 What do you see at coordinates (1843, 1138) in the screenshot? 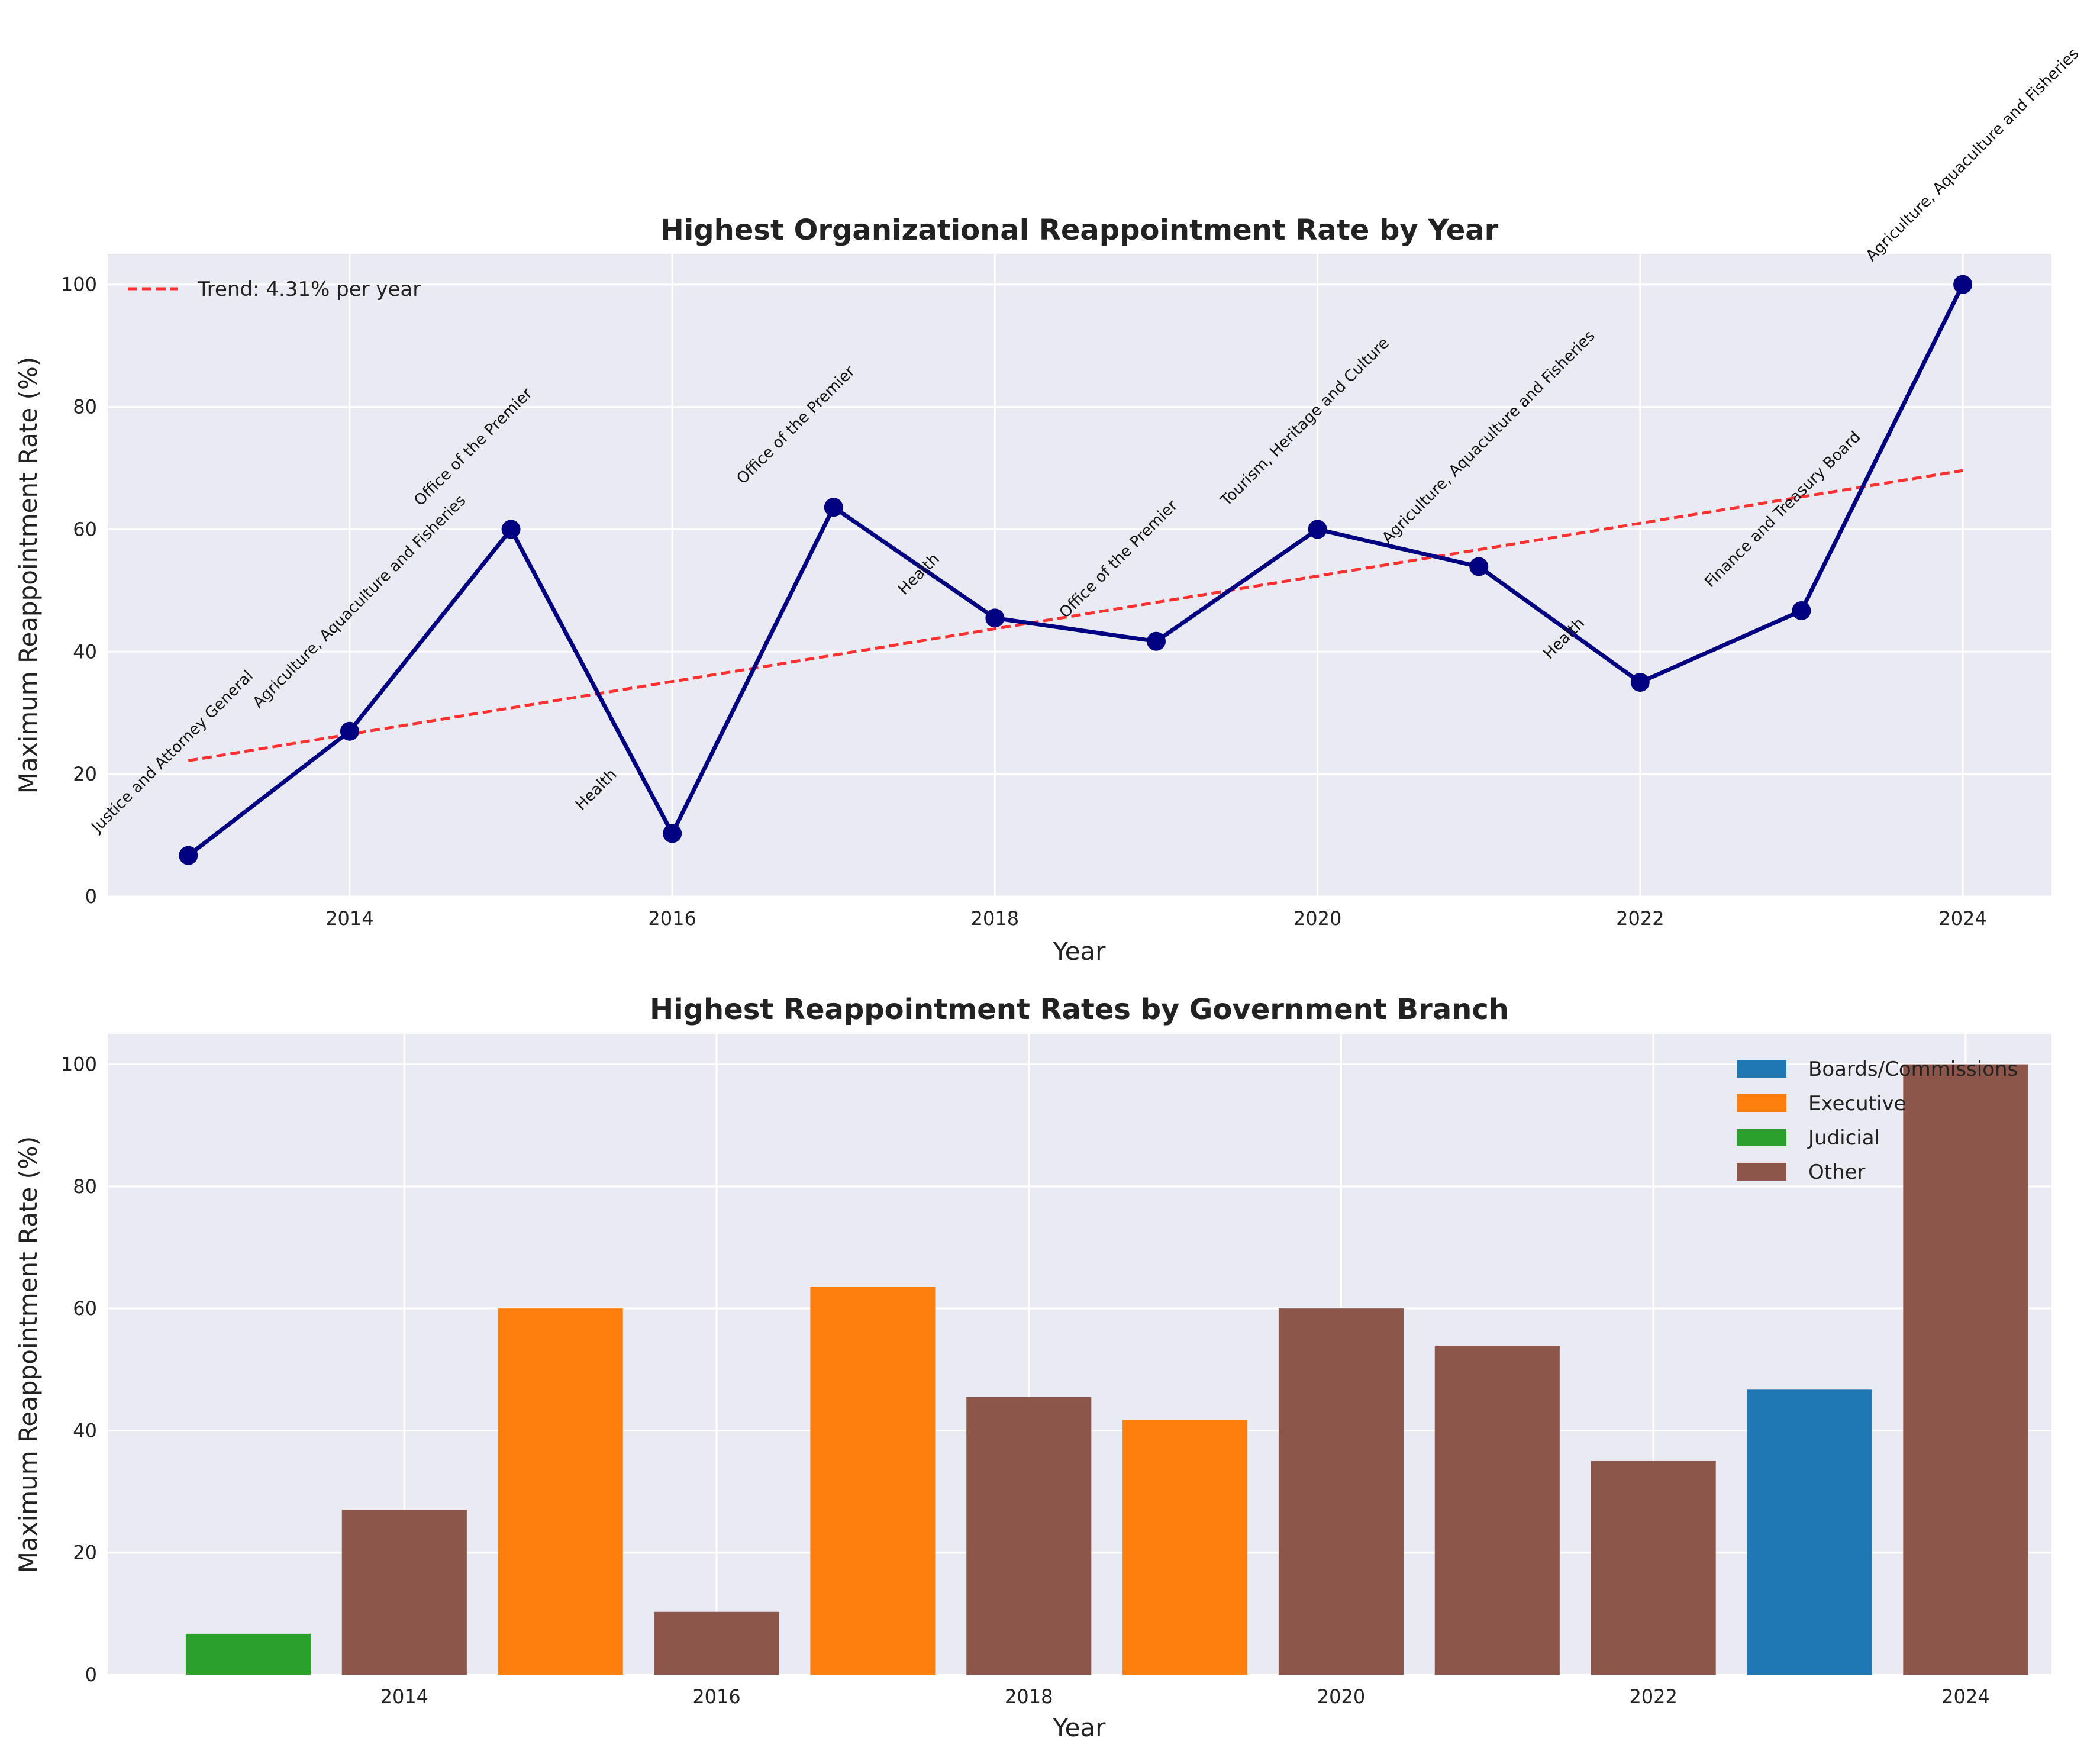
I see `legend-label: Judicial` at bounding box center [1843, 1138].